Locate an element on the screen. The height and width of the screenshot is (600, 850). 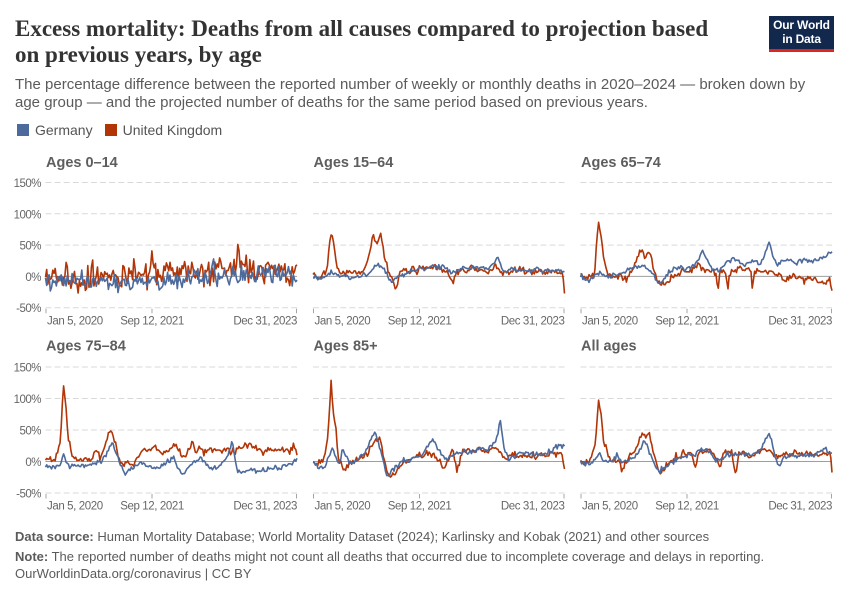
svg-text: Ages 75–84 is located at coordinates (86, 347).